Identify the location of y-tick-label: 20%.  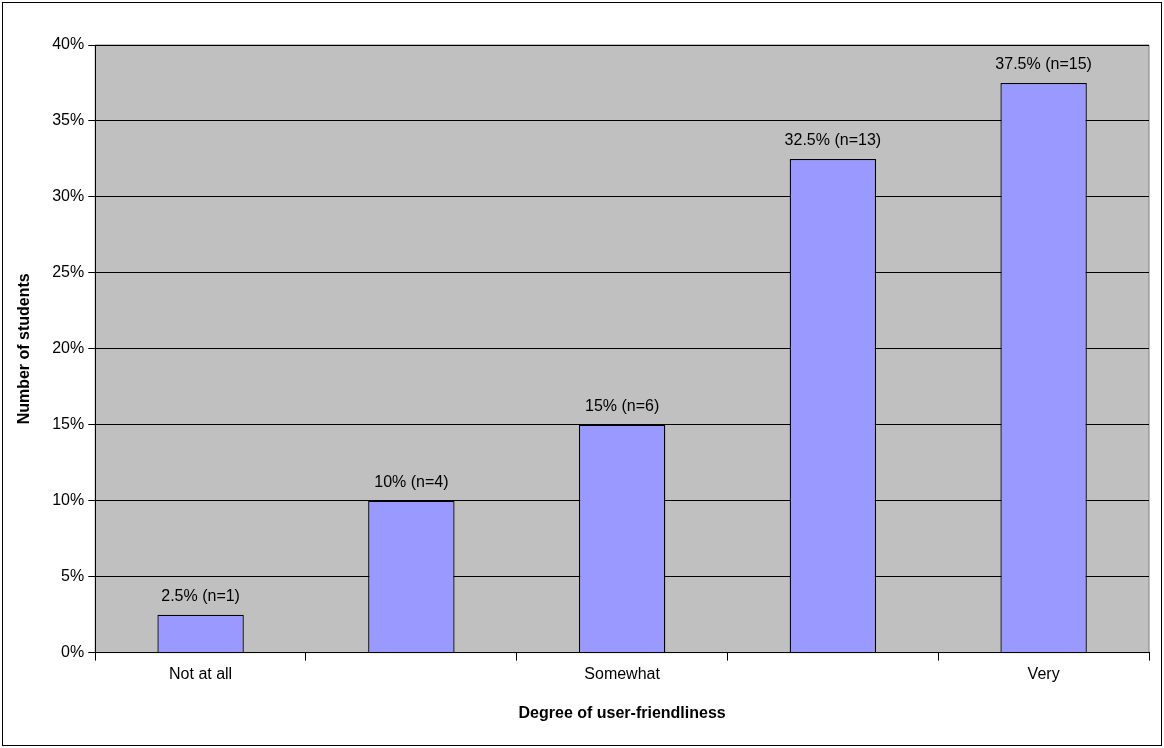
(68, 348).